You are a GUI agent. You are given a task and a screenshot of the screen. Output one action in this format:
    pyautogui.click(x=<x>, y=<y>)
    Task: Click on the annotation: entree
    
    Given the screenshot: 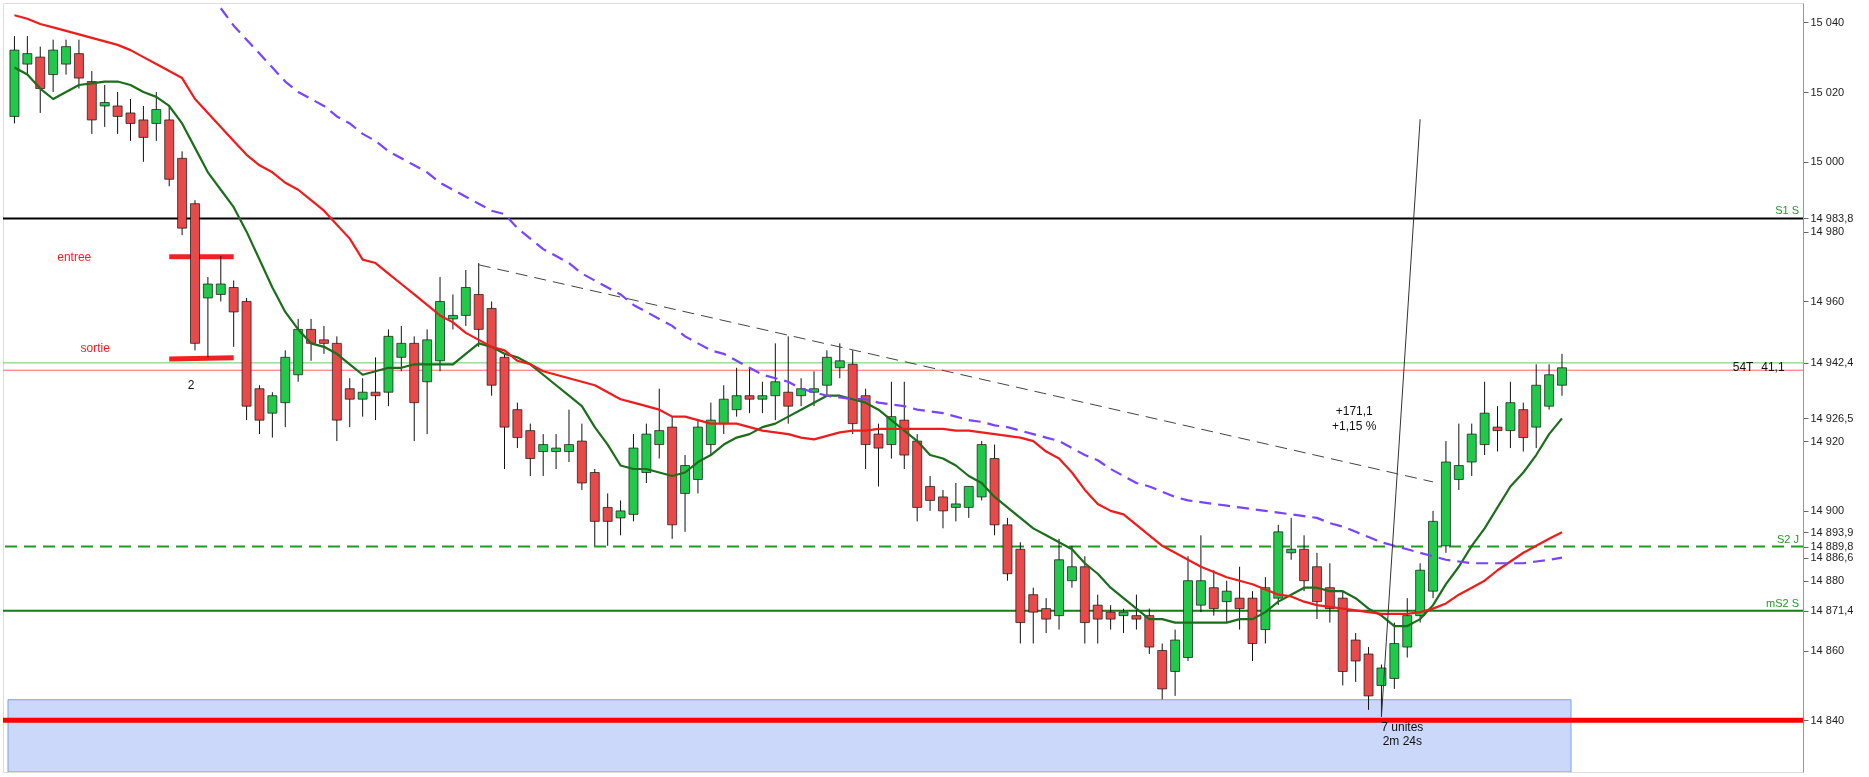 What is the action you would take?
    pyautogui.click(x=74, y=256)
    